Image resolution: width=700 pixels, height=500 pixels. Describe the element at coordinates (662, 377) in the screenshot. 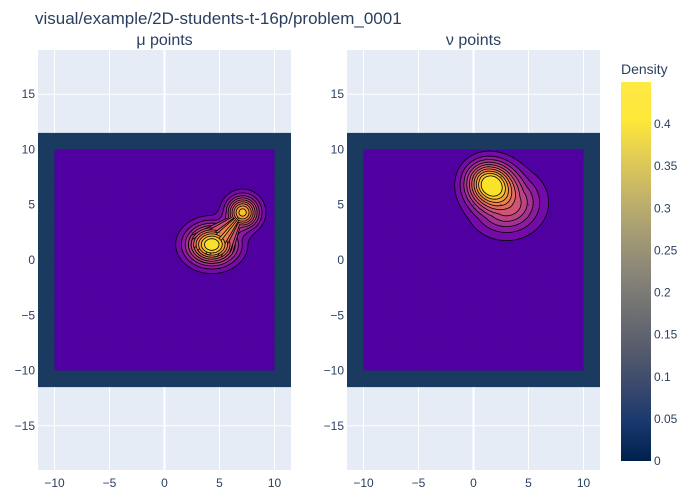

I see `colorbar-tick-label: 0.1` at that location.